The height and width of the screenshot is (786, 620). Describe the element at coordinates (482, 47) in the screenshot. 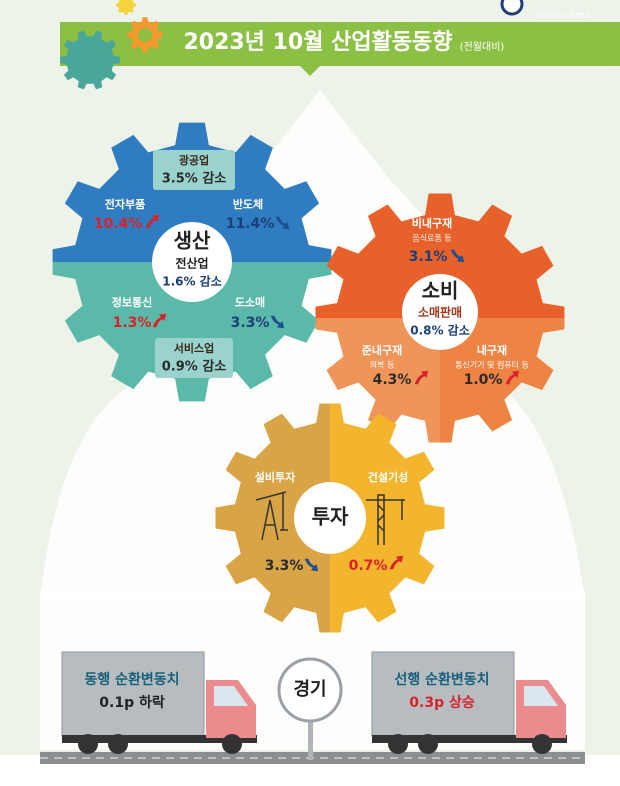

I see `subtitle: (전월대비)` at that location.